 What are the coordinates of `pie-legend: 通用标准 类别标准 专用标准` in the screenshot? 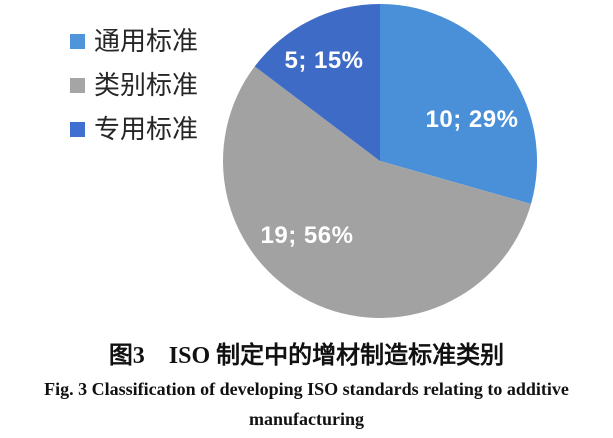 It's located at (134, 92).